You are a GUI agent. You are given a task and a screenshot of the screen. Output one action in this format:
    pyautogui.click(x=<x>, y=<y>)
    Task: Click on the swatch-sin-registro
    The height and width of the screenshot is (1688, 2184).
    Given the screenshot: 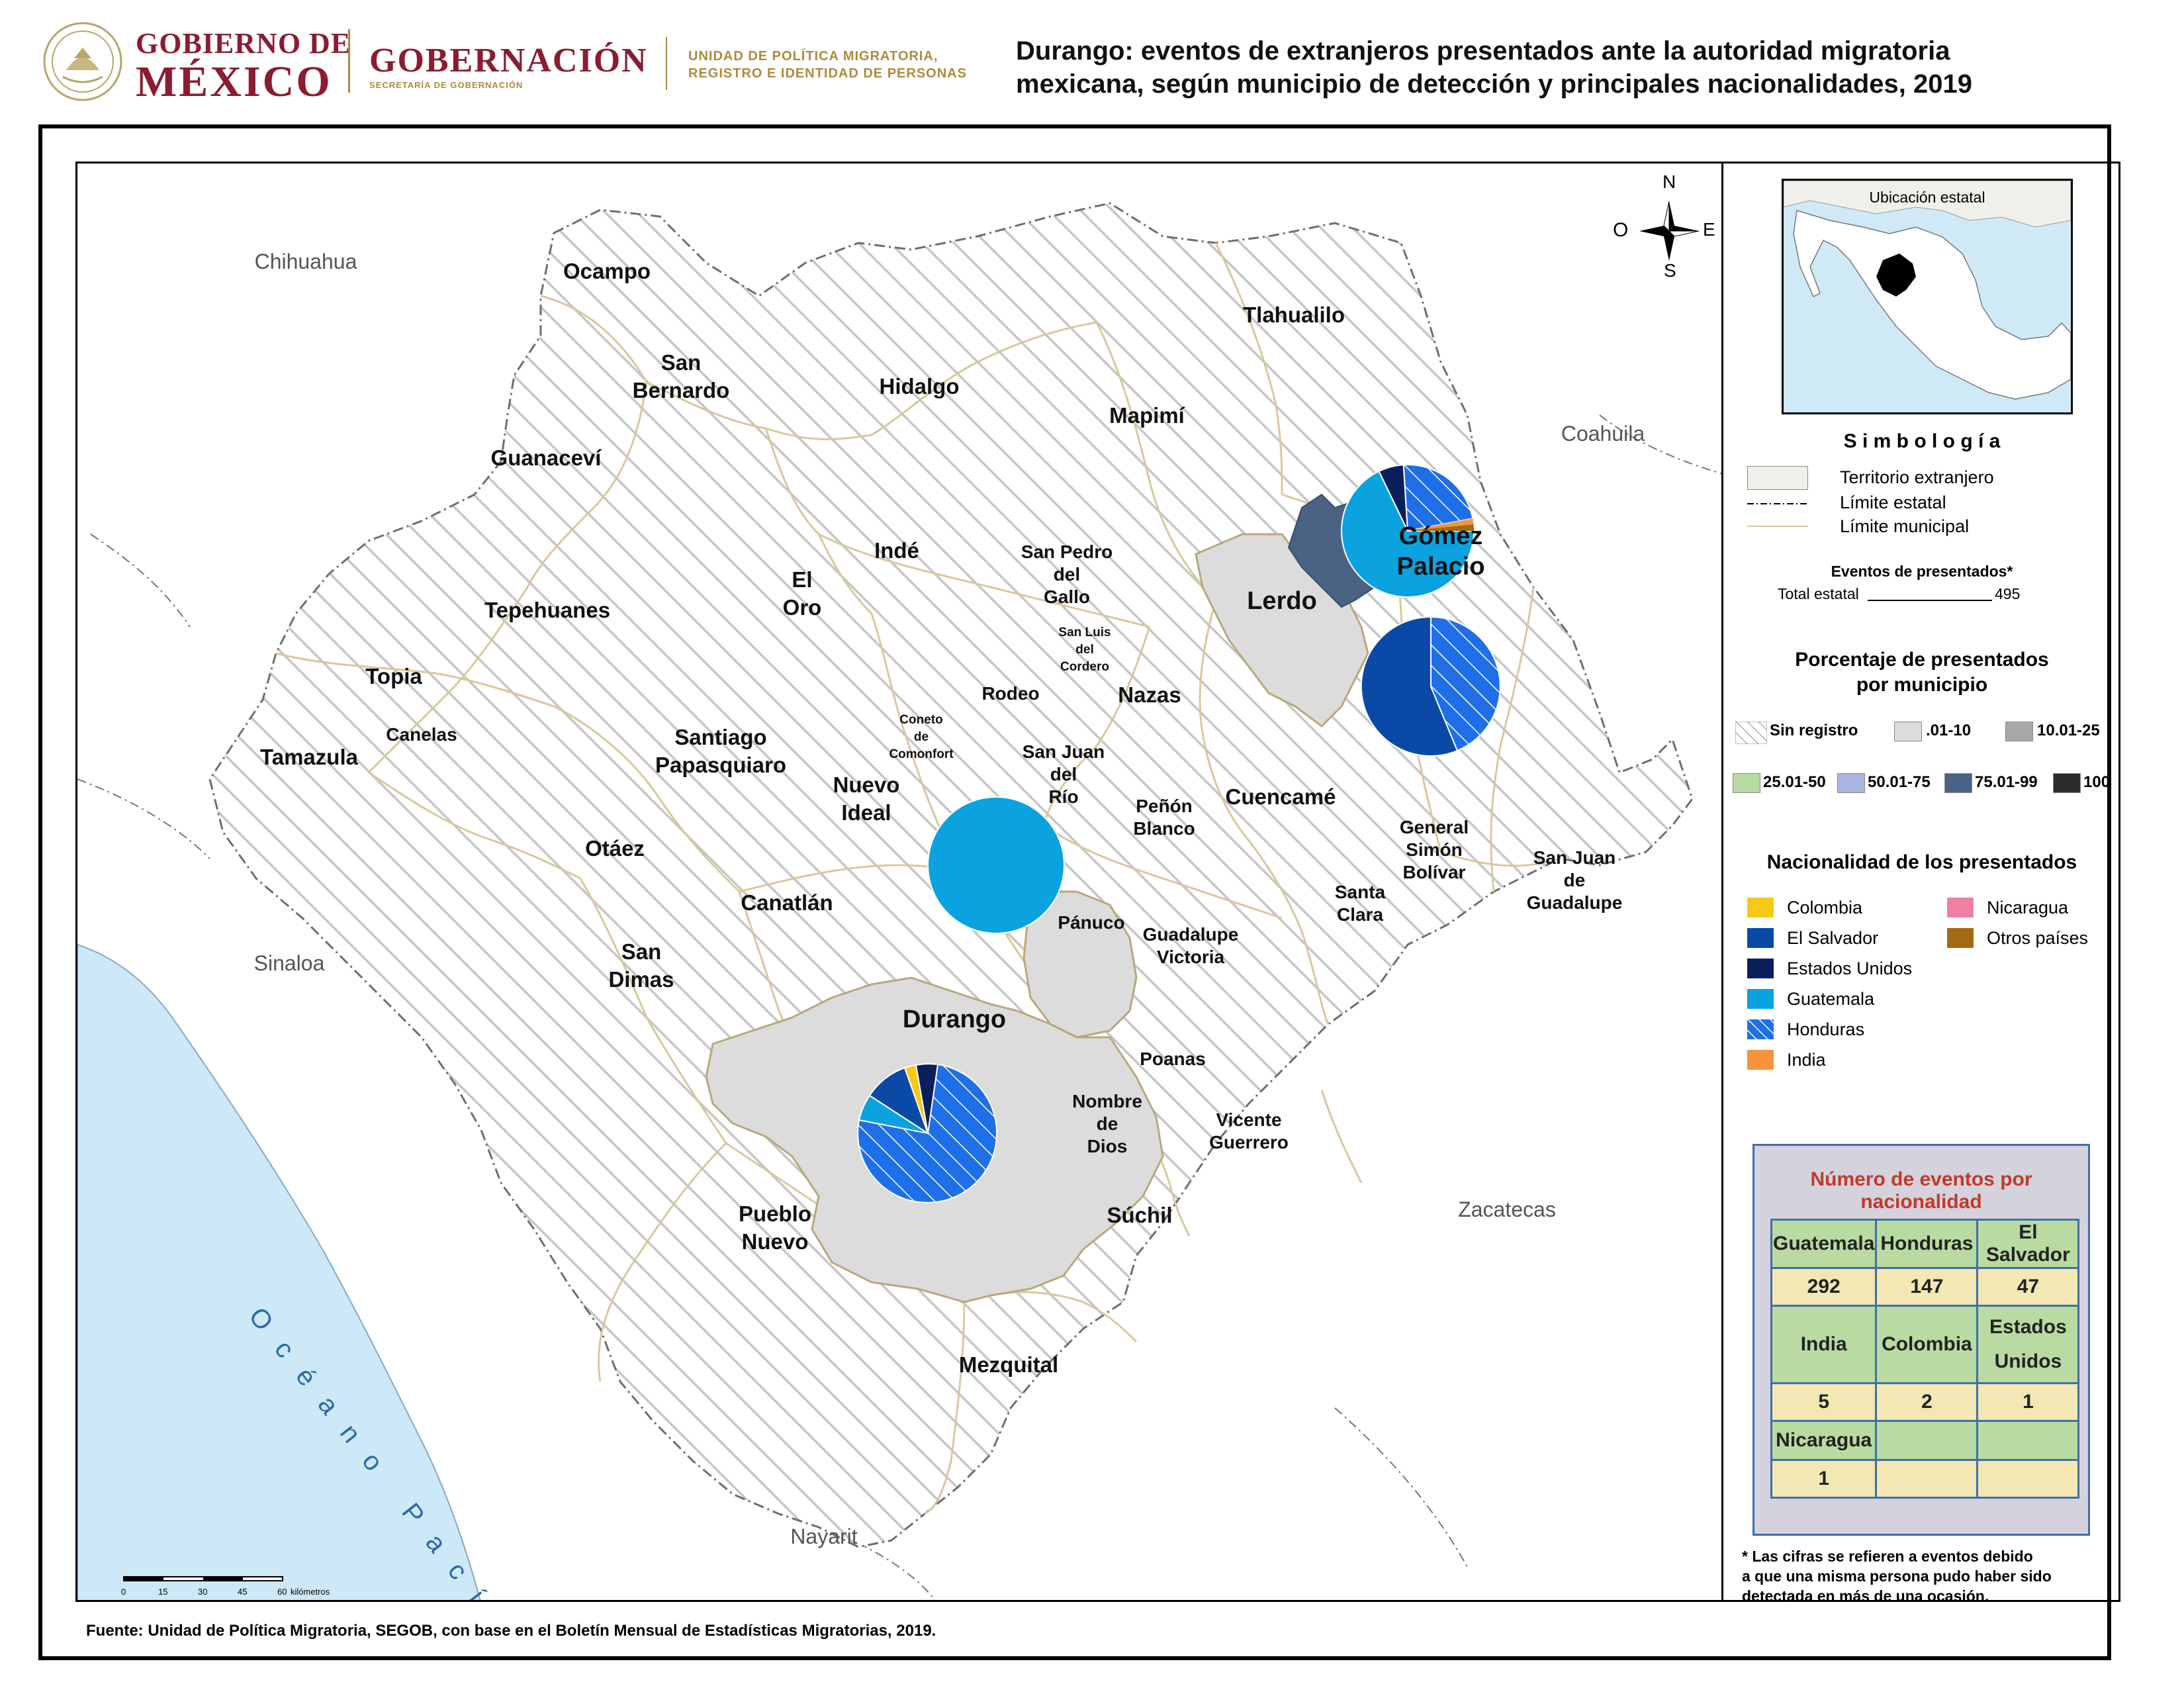 What is the action you would take?
    pyautogui.click(x=1751, y=733)
    